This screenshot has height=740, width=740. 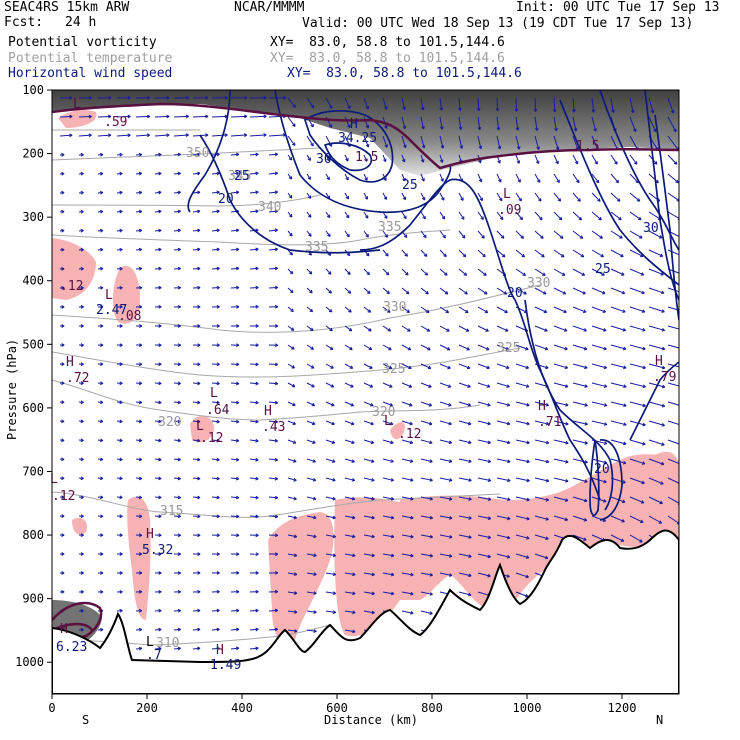 What do you see at coordinates (81, 22) in the screenshot?
I see `forecast-hours: 24 h` at bounding box center [81, 22].